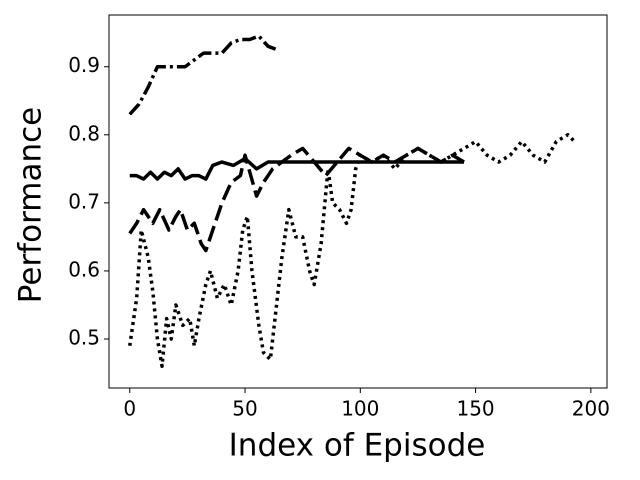 This screenshot has height=480, width=640. What do you see at coordinates (244, 409) in the screenshot?
I see `x-tick-label: 50` at bounding box center [244, 409].